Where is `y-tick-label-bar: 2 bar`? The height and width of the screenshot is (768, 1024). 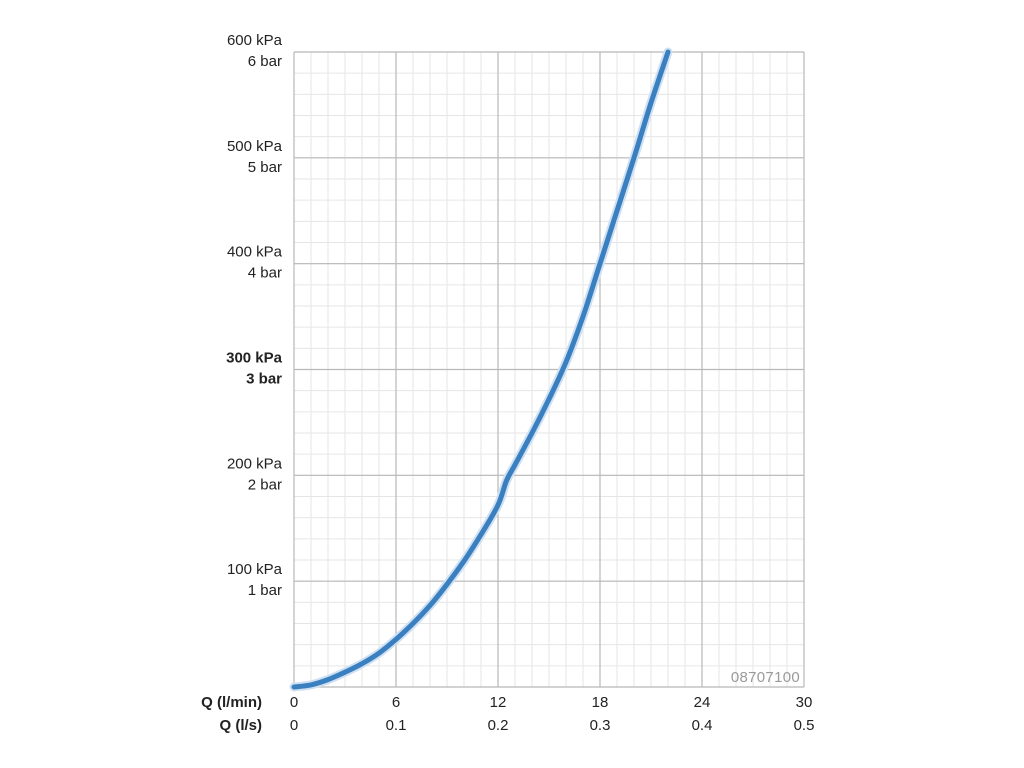 y-tick-label-bar: 2 bar is located at coordinates (265, 484).